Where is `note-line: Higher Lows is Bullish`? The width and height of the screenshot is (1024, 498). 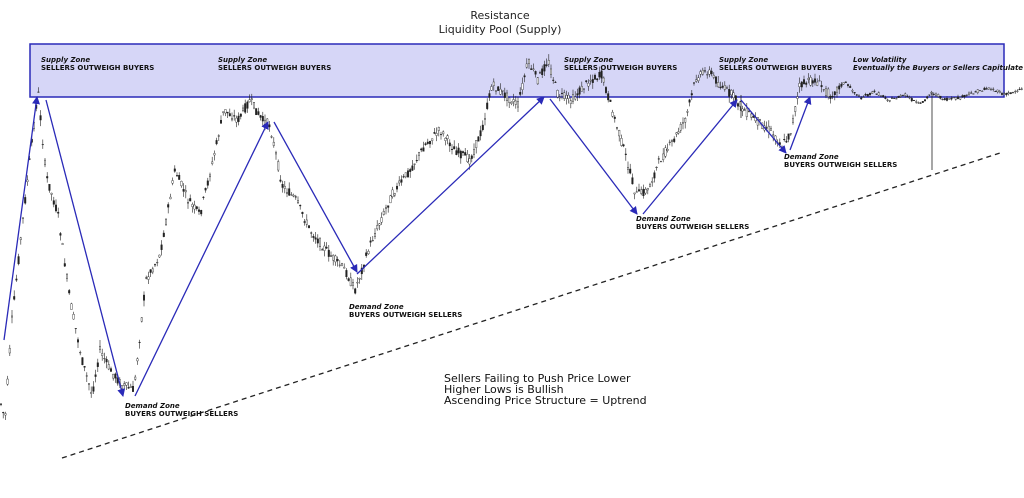 note-line: Higher Lows is Bullish is located at coordinates (504, 389).